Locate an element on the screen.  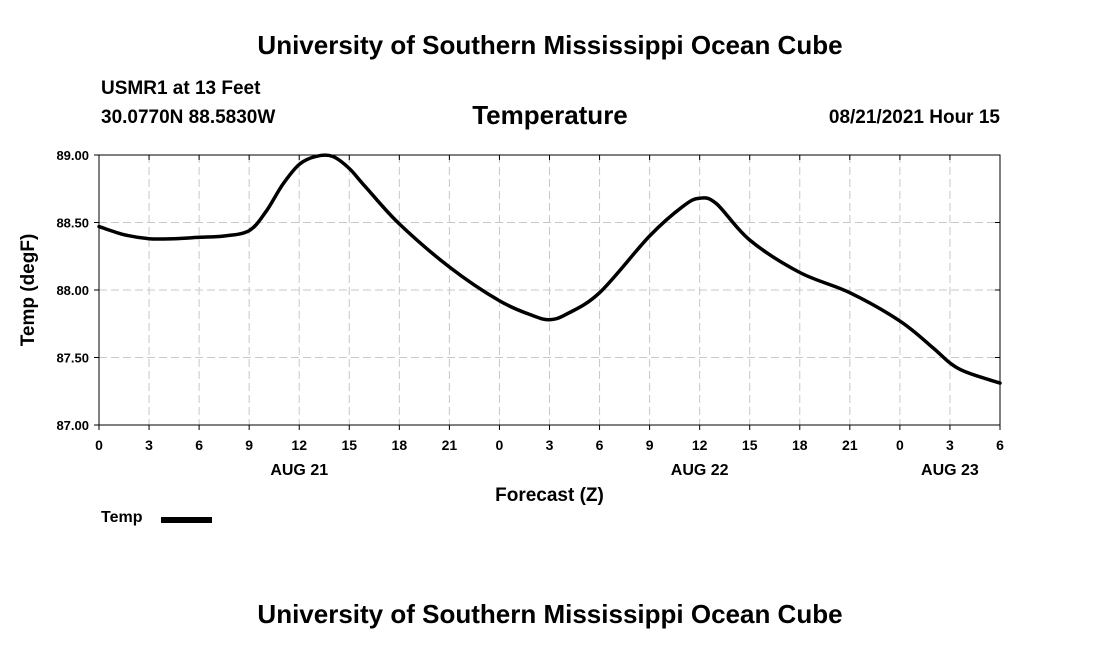
x-axis-label: Forecast (Z) is located at coordinates (549, 495).